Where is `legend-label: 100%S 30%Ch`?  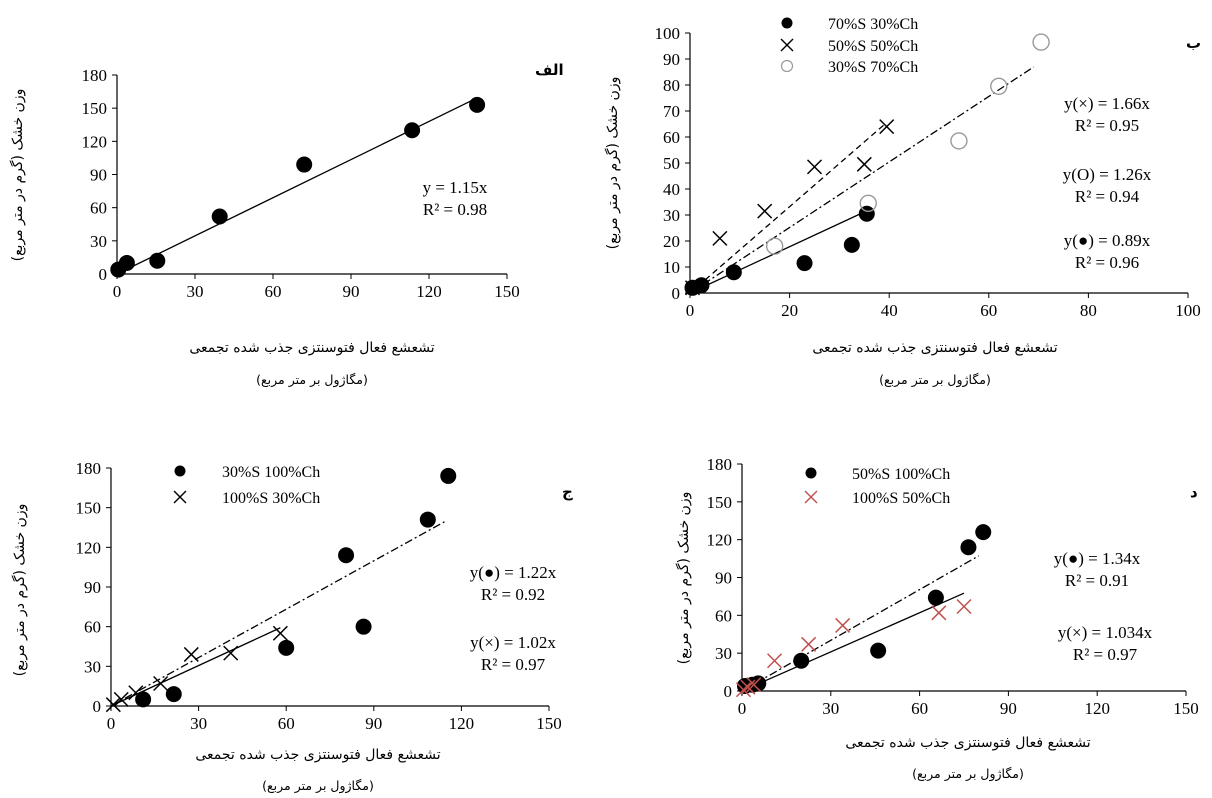
legend-label: 100%S 30%Ch is located at coordinates (271, 498).